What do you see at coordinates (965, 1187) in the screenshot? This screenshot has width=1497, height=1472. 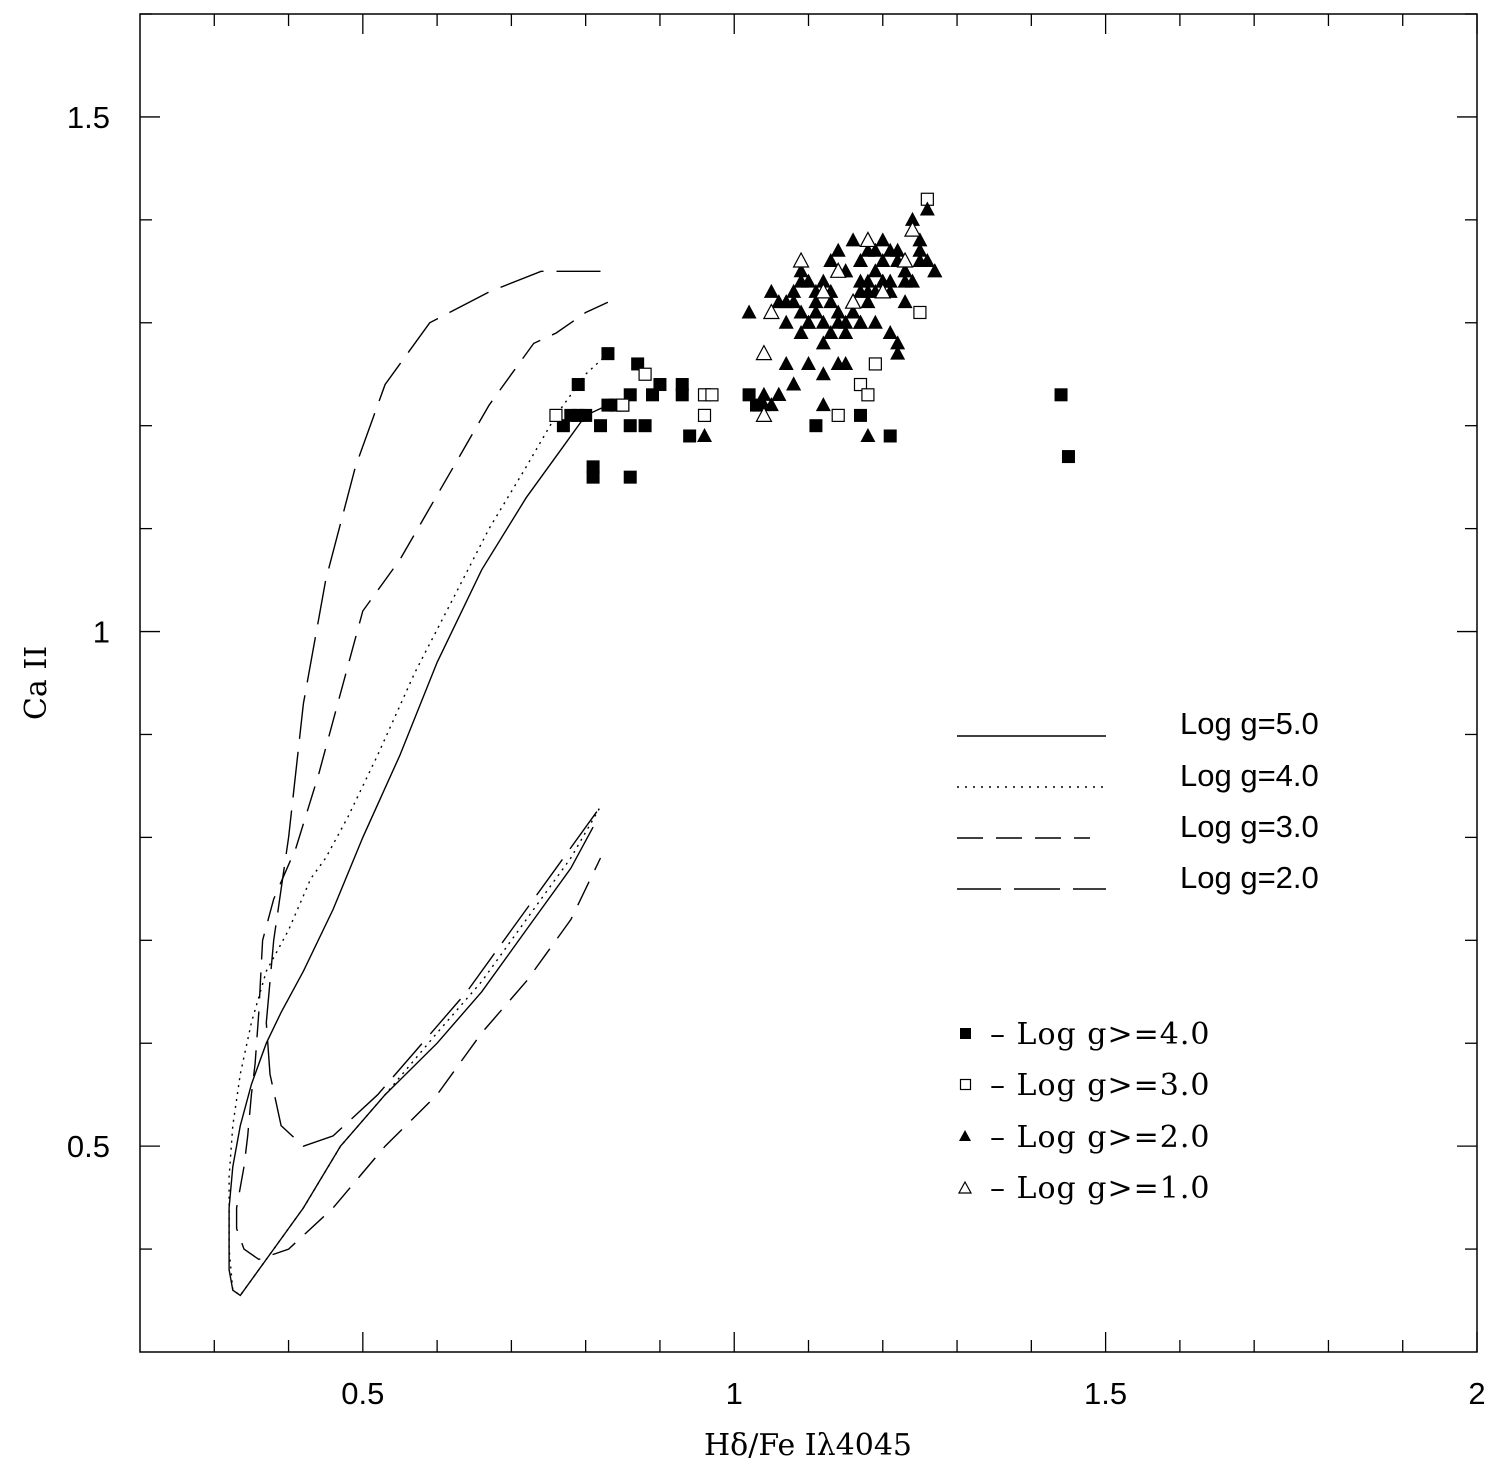 I see `legend-marker-open-triangle` at bounding box center [965, 1187].